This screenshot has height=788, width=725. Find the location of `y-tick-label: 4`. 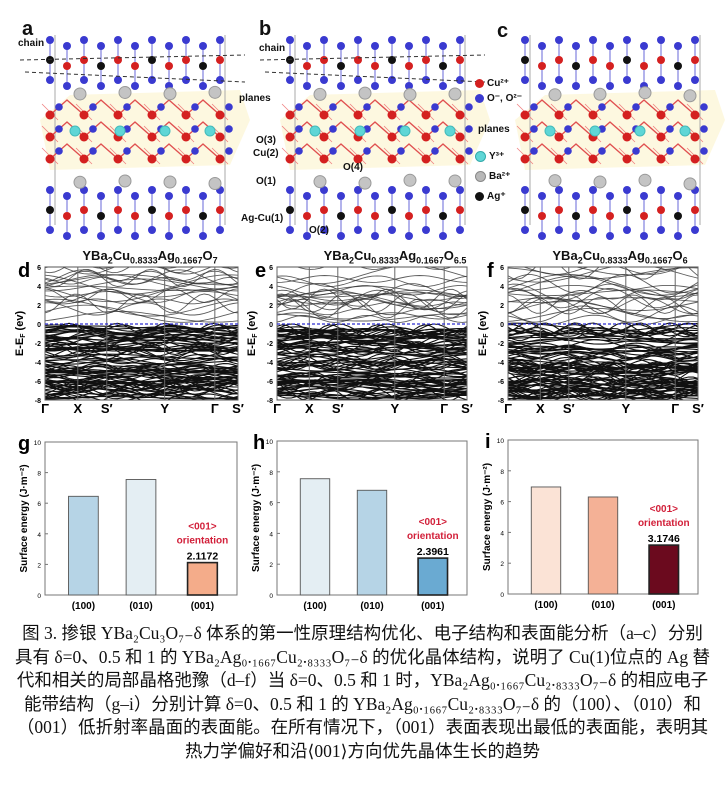

y-tick-label: 4 is located at coordinates (502, 287).